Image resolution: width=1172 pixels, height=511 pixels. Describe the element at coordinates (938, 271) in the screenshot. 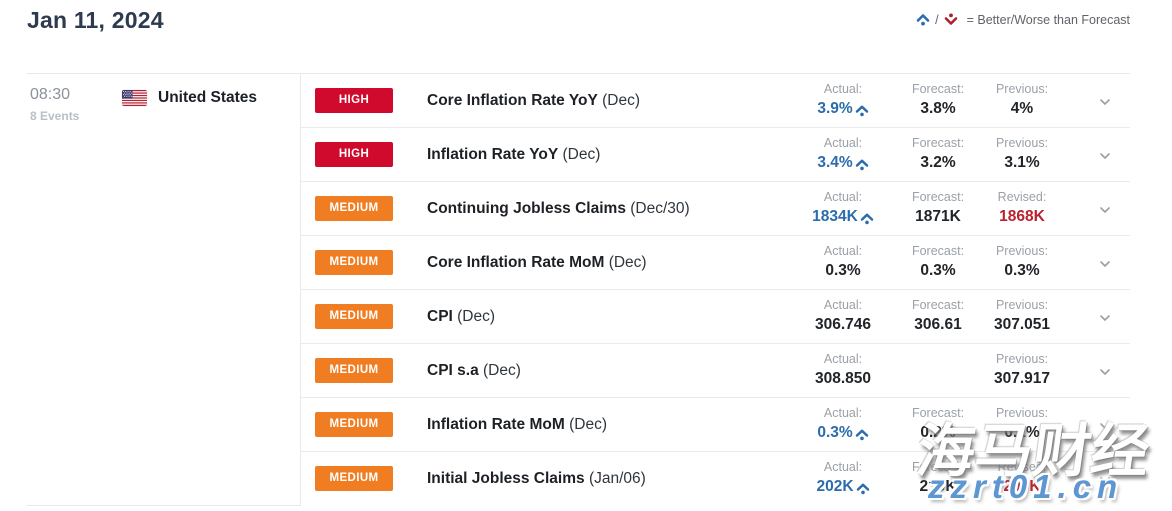

I see `cell-value: 0.3%` at that location.